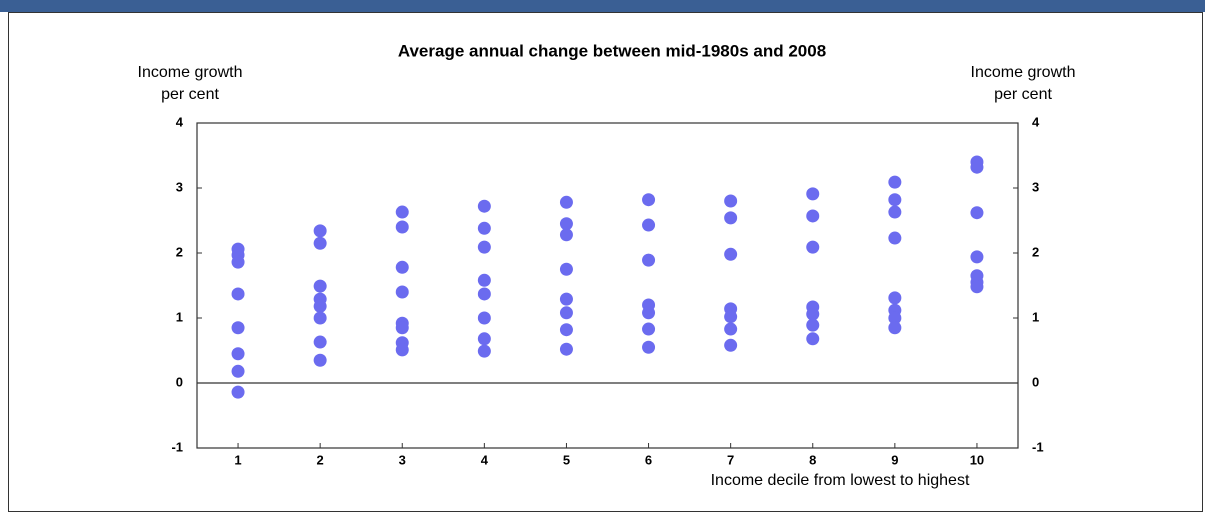 Image resolution: width=1205 pixels, height=517 pixels. What do you see at coordinates (1035, 381) in the screenshot?
I see `y2-tick-label: 0` at bounding box center [1035, 381].